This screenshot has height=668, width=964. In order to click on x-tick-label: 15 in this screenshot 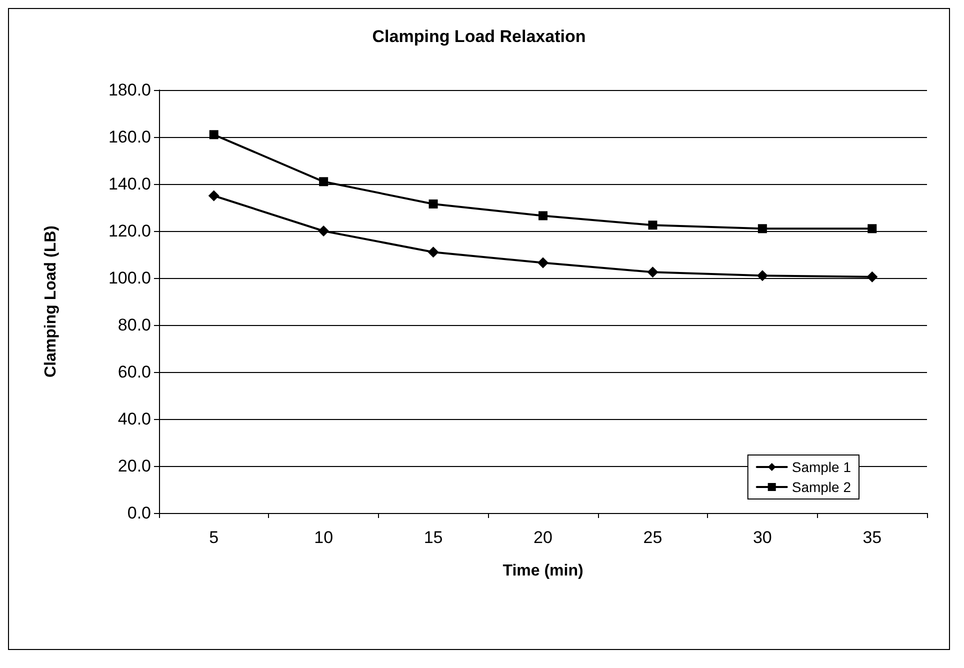, I will do `click(433, 537)`.